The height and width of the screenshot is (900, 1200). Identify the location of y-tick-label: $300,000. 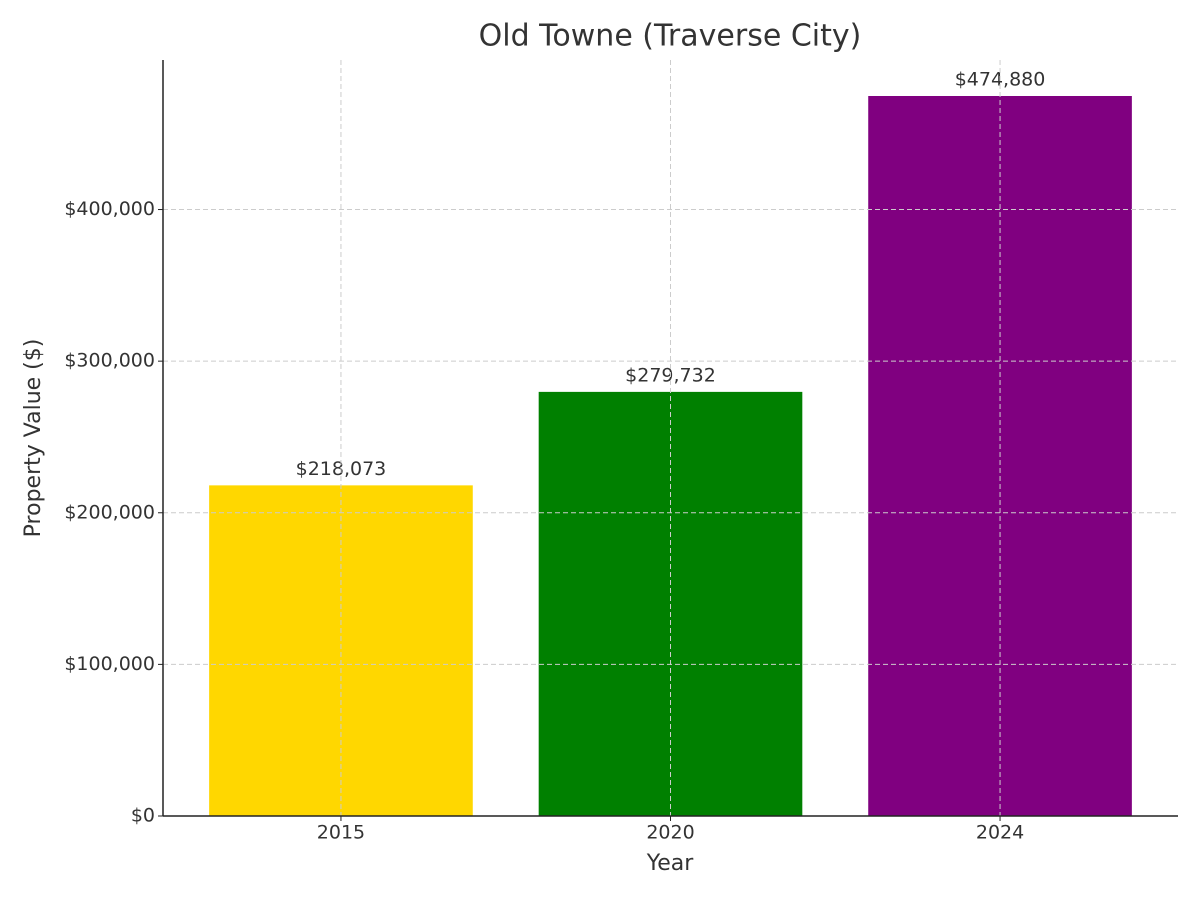
(109, 361).